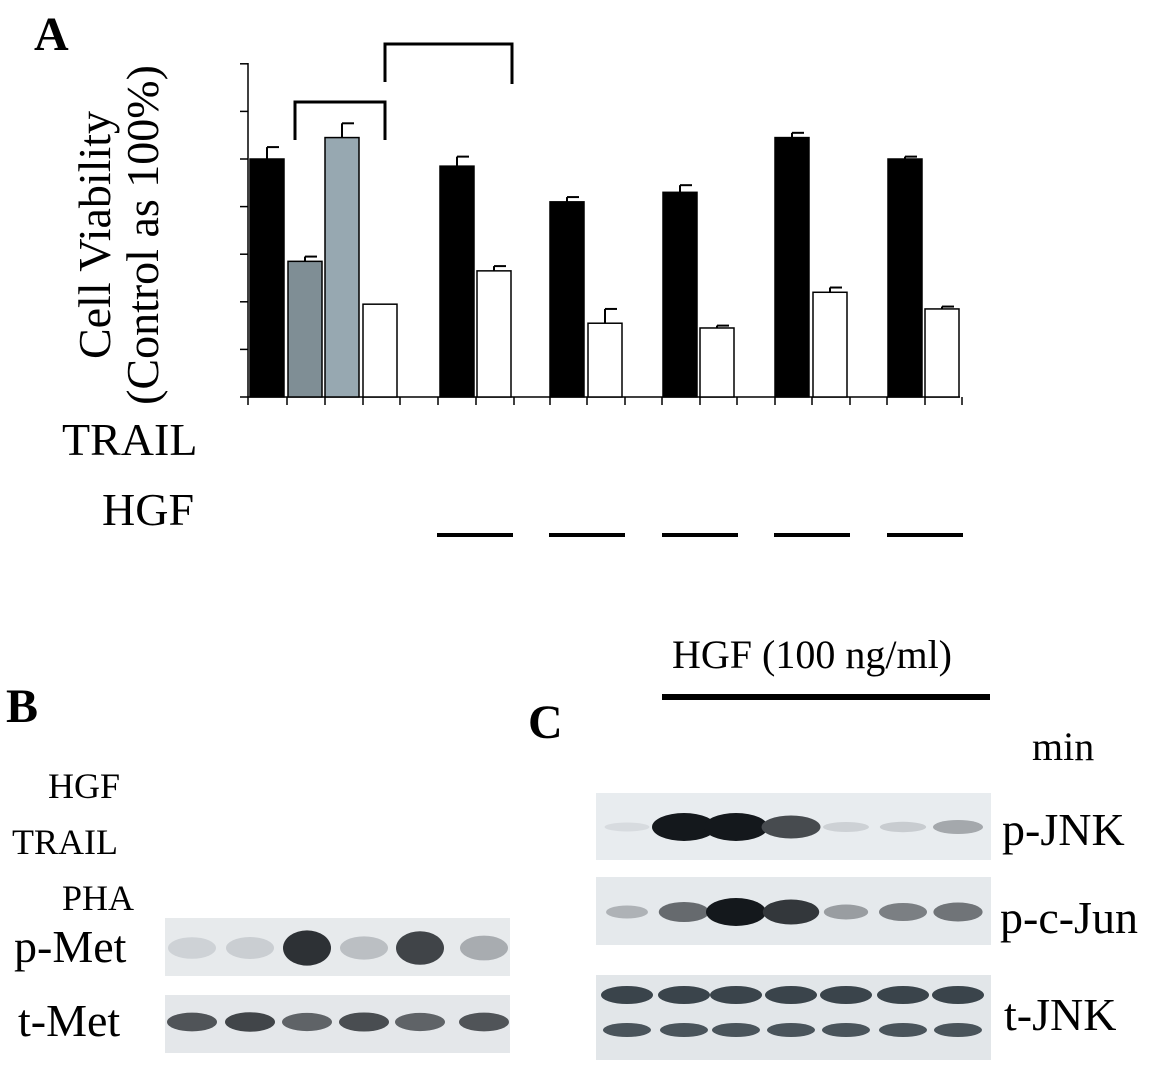 Image resolution: width=1155 pixels, height=1065 pixels. Describe the element at coordinates (69, 1020) in the screenshot. I see `panel-b-blot-tmet-label: t-Met` at that location.